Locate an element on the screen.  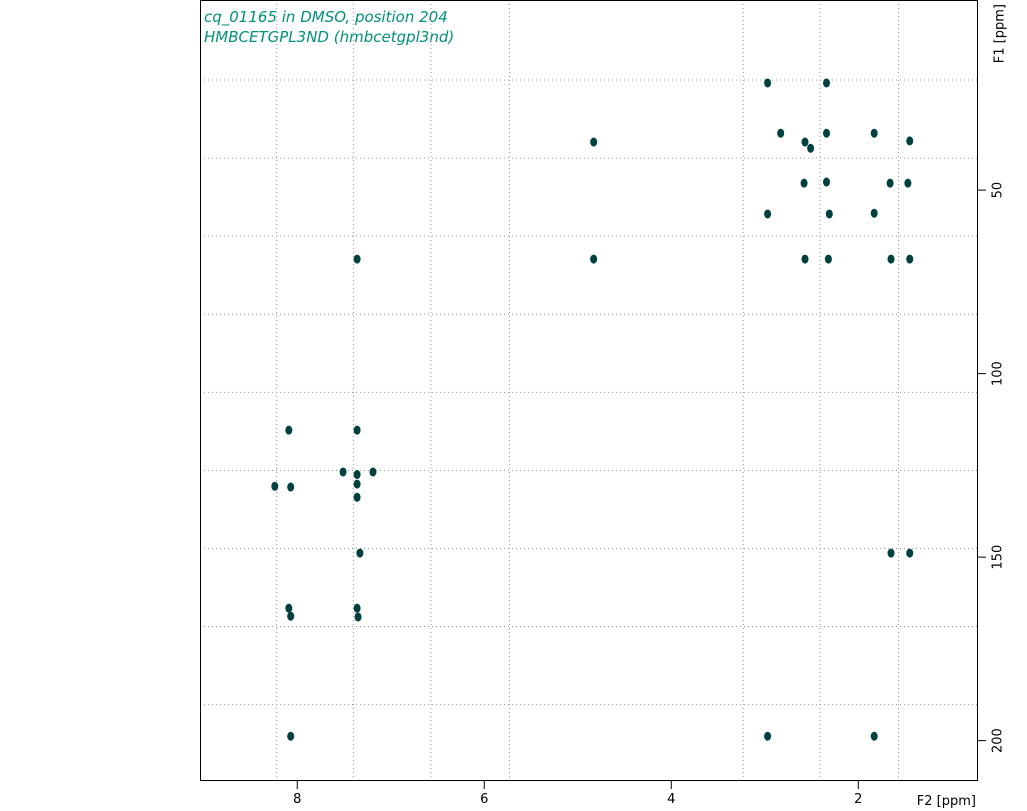
y-tick-label: 150 is located at coordinates (998, 557).